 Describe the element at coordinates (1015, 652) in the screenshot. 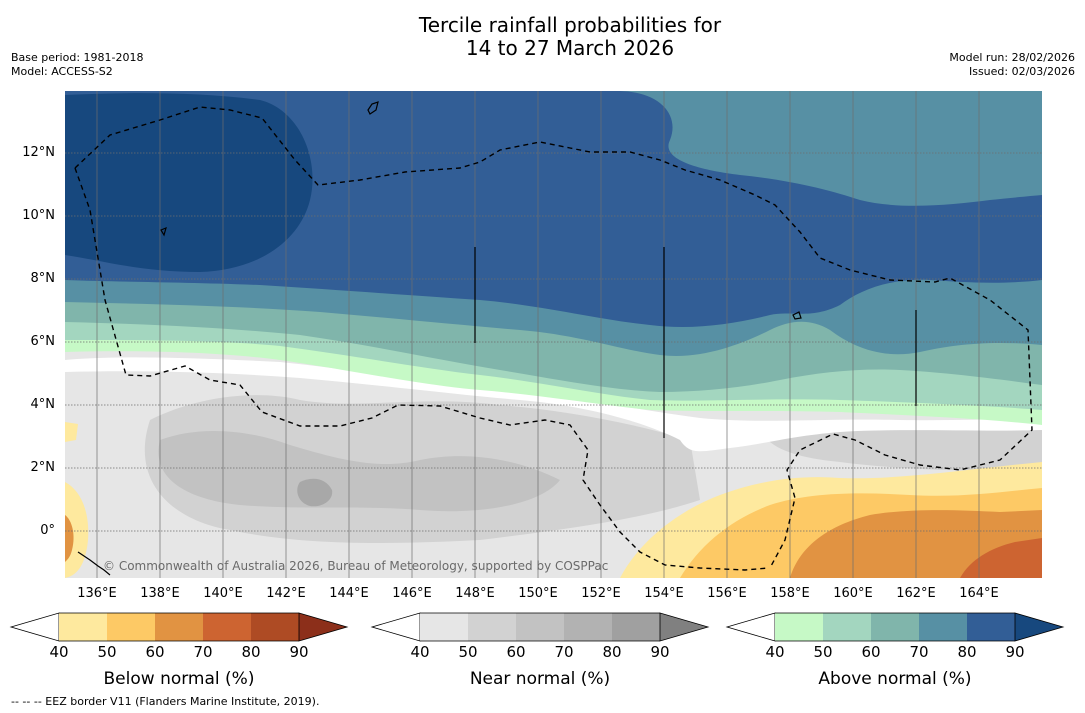

I see `above-tick-90: 90` at that location.